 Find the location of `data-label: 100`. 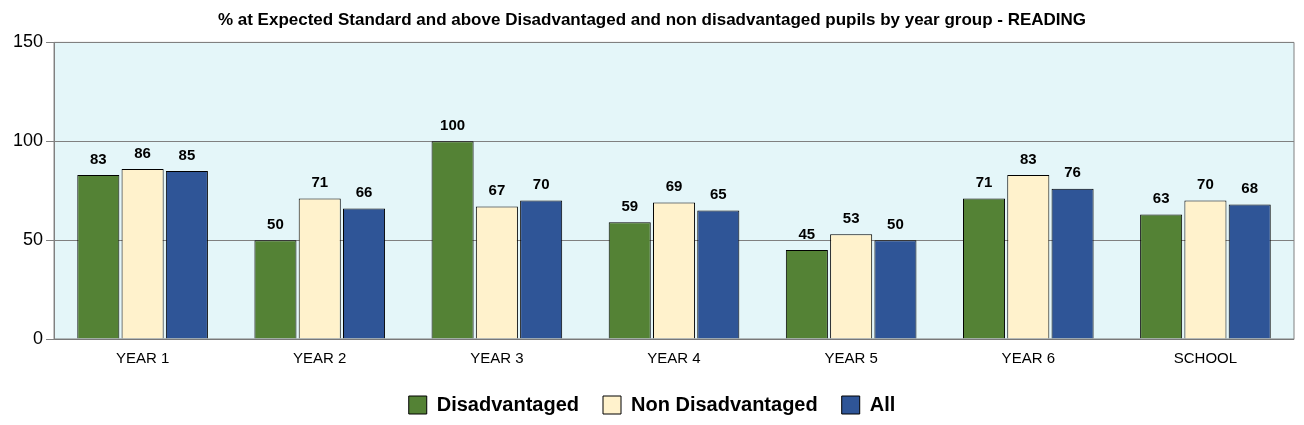

data-label: 100 is located at coordinates (453, 124).